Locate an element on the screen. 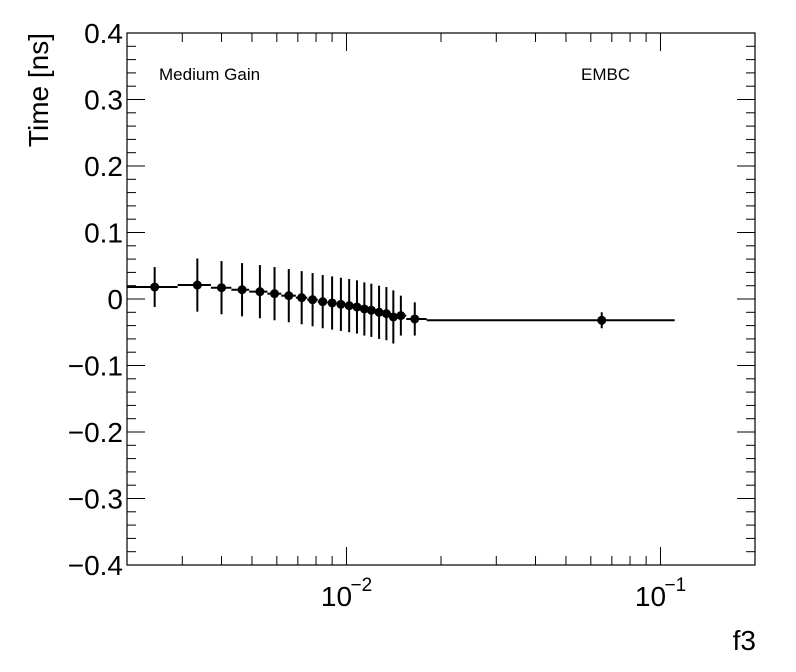 This screenshot has width=796, height=672. y-tick-label: −0.2 is located at coordinates (95, 432).